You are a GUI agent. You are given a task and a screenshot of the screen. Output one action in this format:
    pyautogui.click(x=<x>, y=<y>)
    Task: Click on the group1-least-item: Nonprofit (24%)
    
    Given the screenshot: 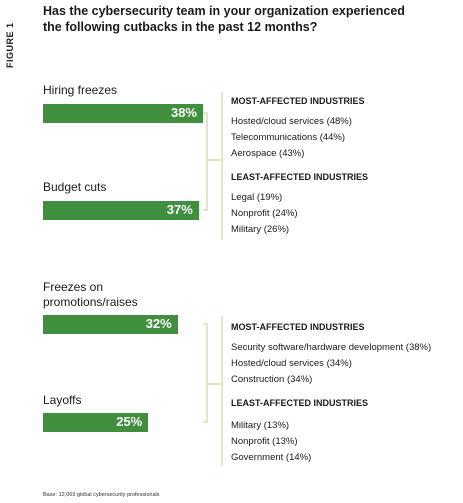 What is the action you would take?
    pyautogui.click(x=264, y=213)
    